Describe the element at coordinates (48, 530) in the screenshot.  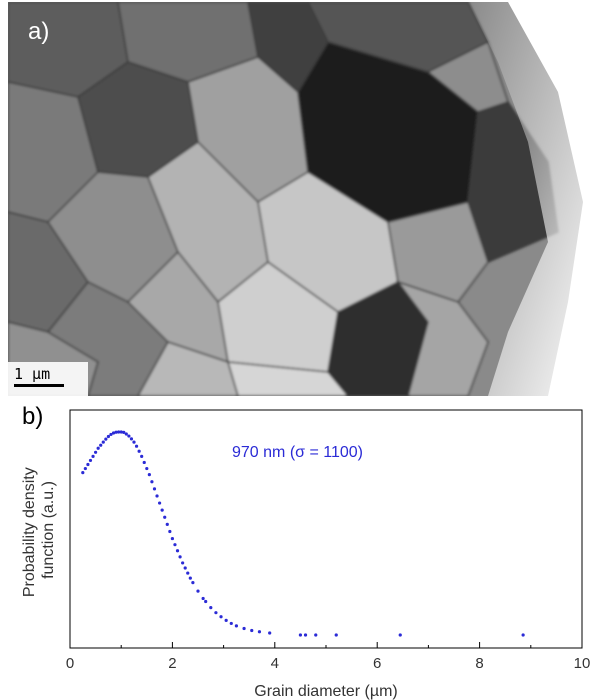
I see `y-axis-label-line2: function (a.u.)` at that location.